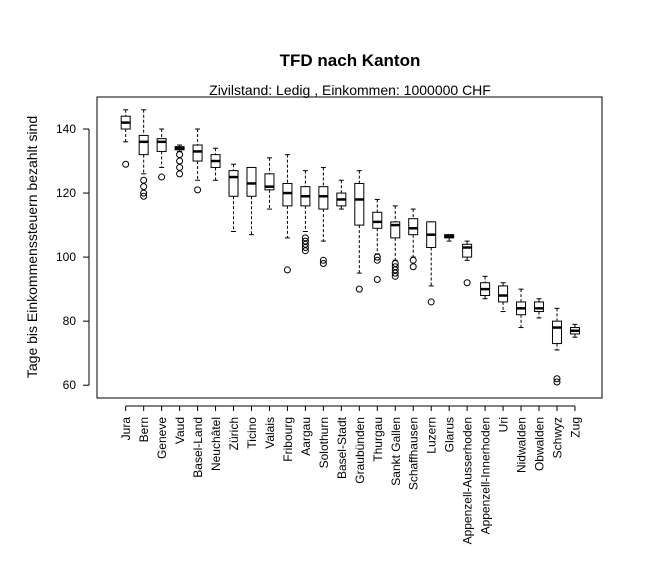 The height and width of the screenshot is (577, 662). I want to click on category-label: Bern, so click(144, 429).